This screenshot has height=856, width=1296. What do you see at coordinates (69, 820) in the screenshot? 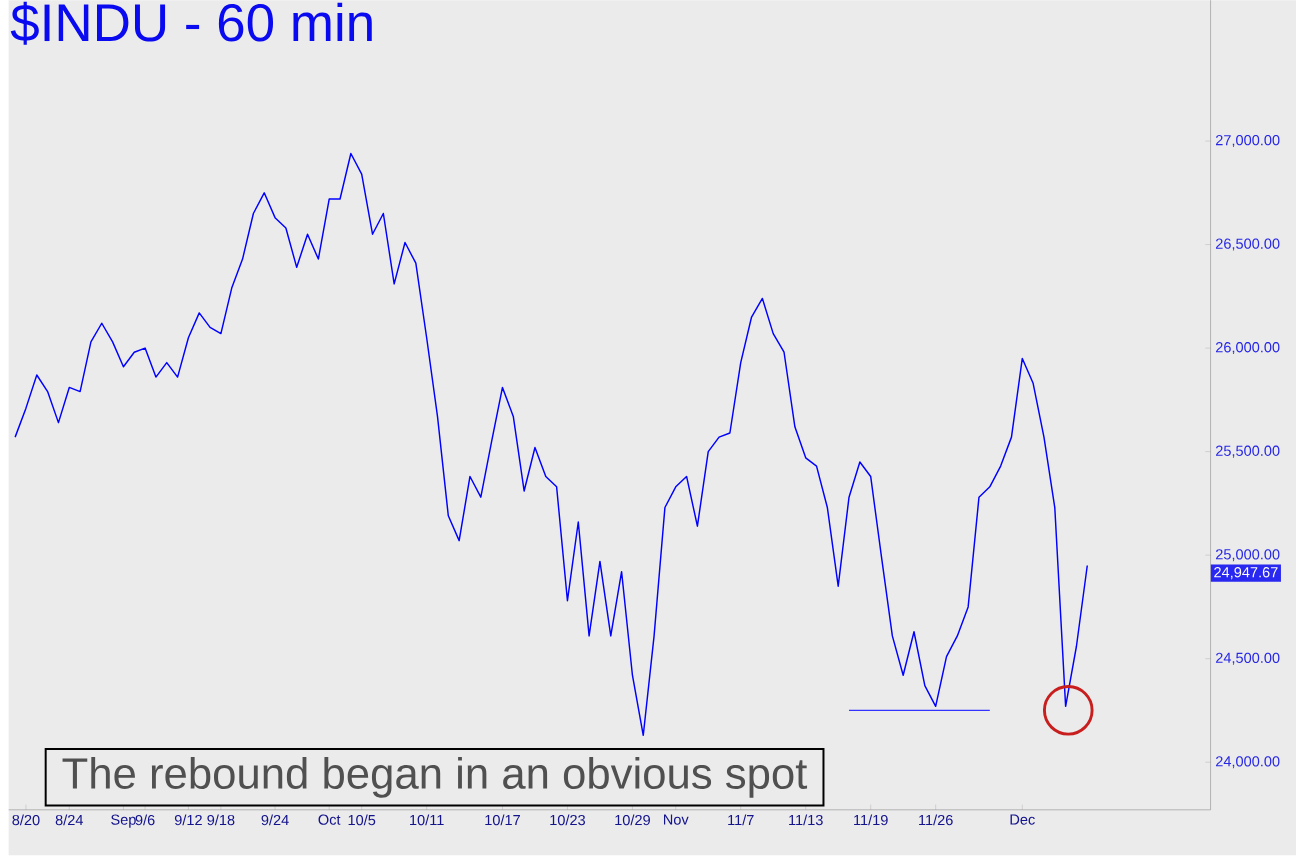
I see `x-tick-label: 8/24` at bounding box center [69, 820].